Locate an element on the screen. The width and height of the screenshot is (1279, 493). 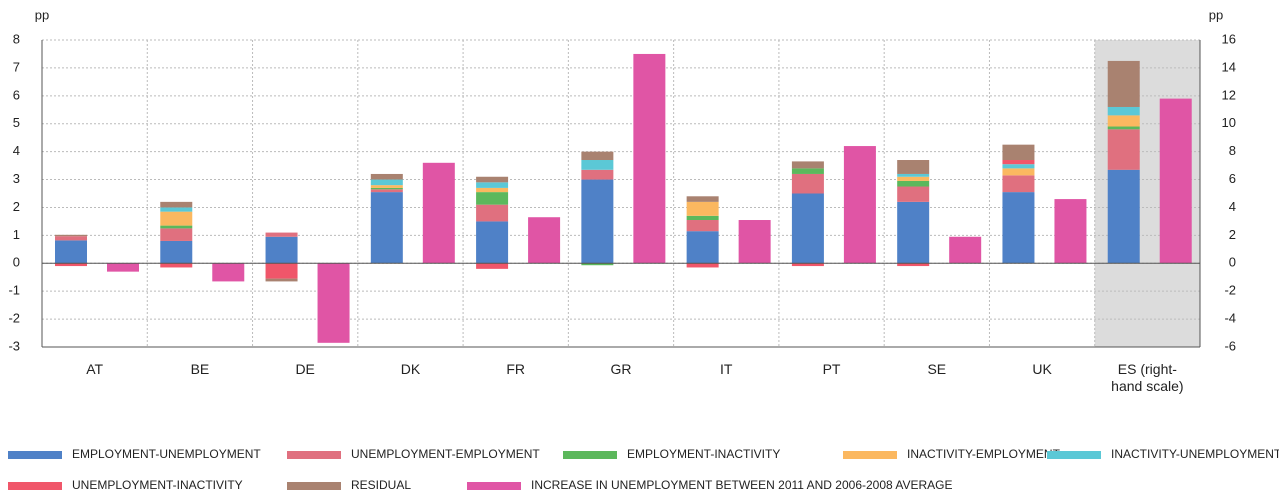
y2-tick-label: 8 is located at coordinates (1232, 150).